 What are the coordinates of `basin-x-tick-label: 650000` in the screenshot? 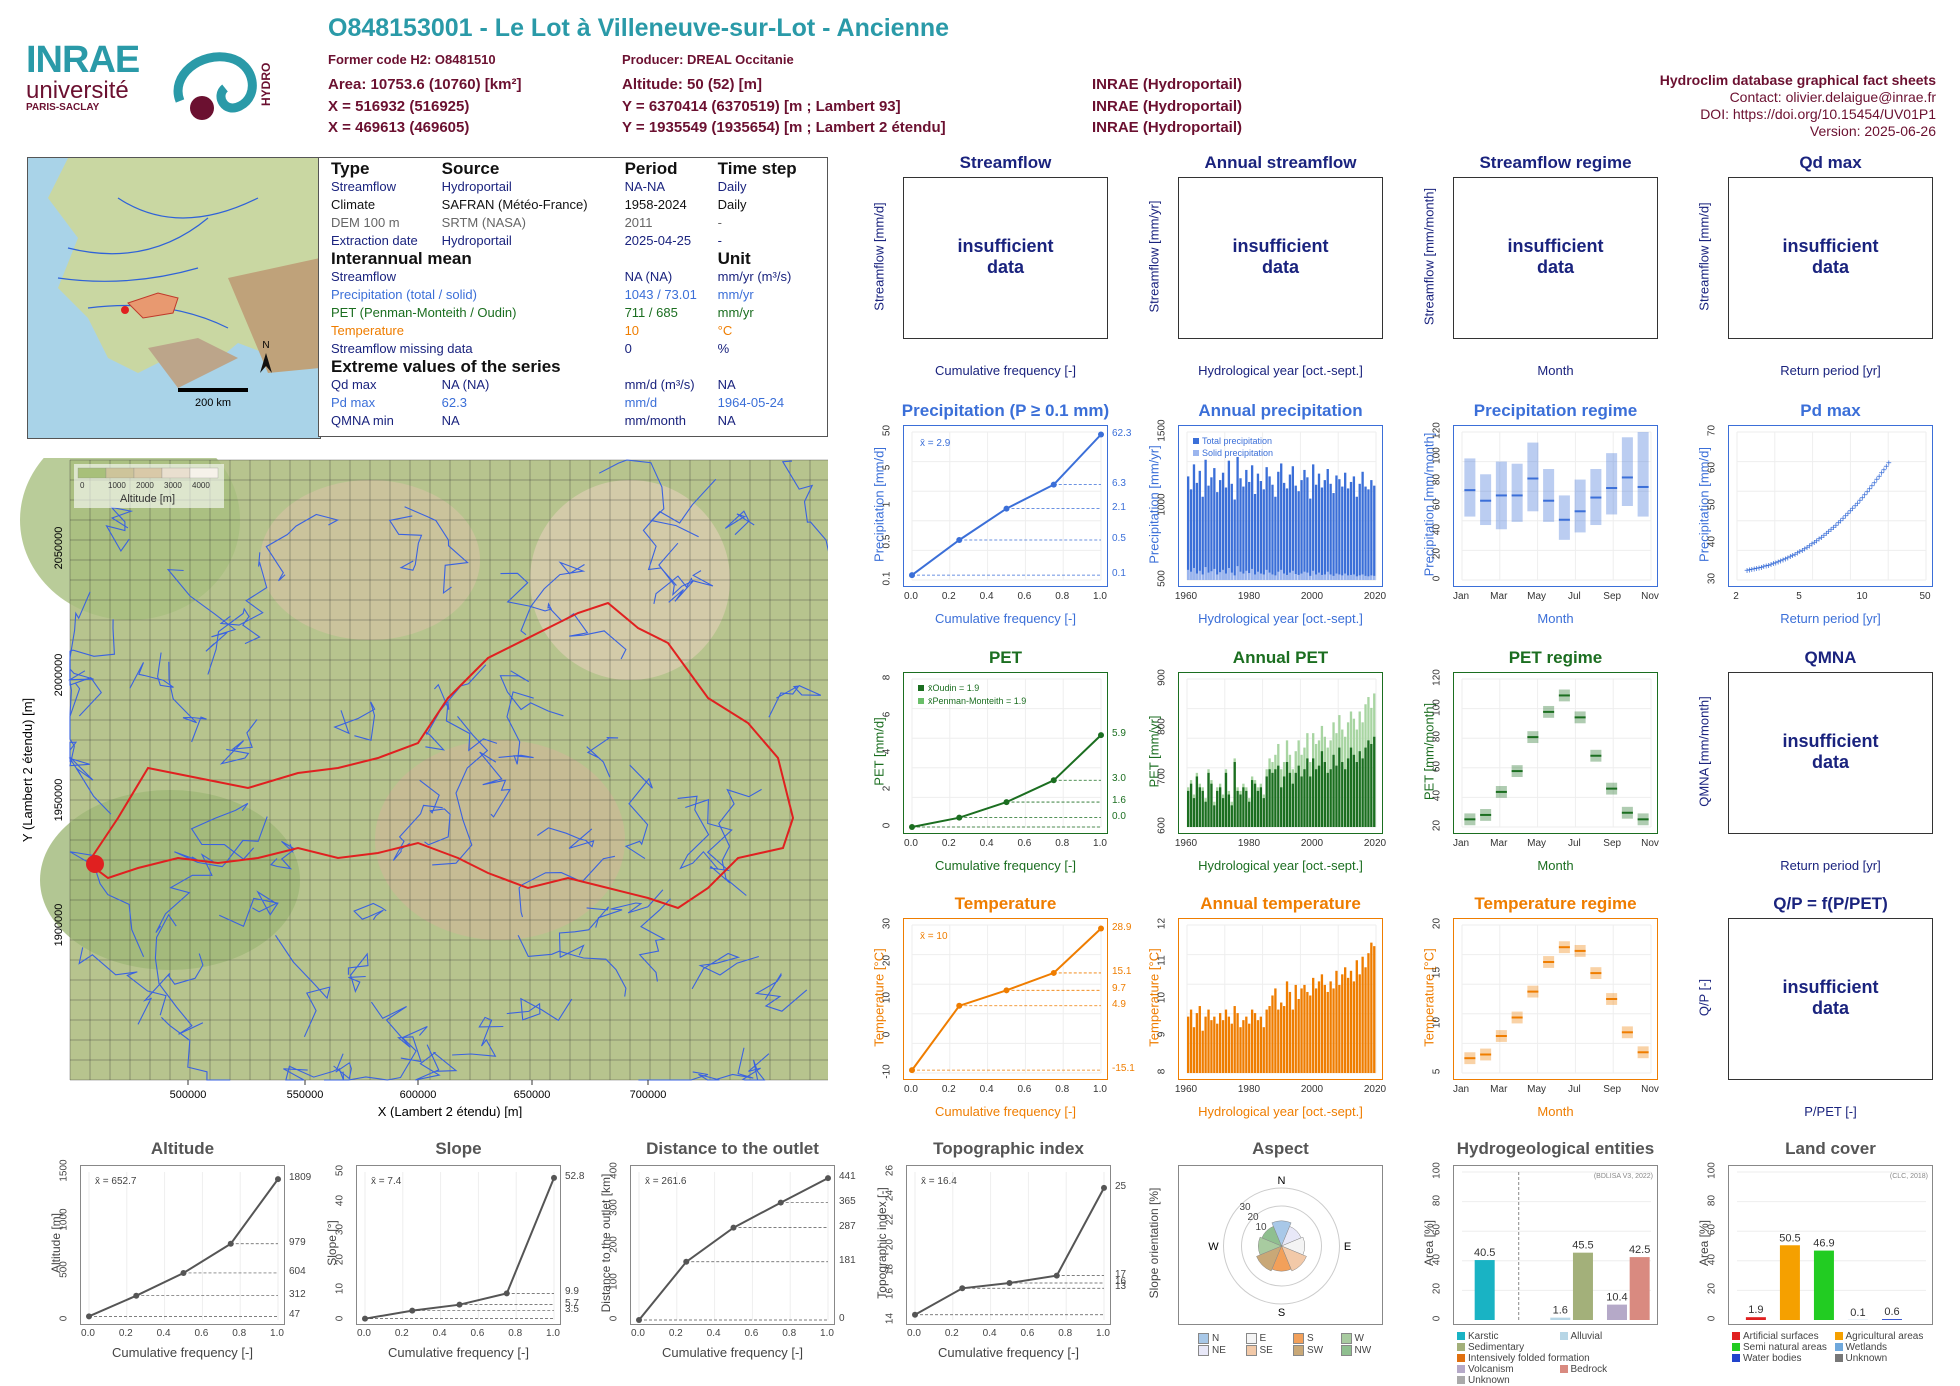 It's located at (532, 1095).